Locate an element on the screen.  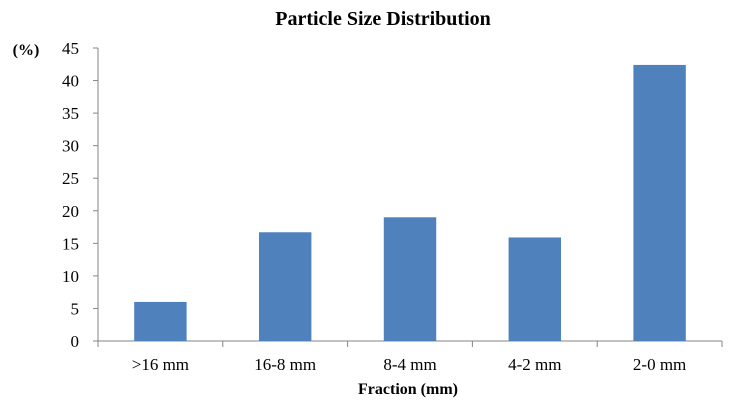
y-tick-label: 15 is located at coordinates (70, 243).